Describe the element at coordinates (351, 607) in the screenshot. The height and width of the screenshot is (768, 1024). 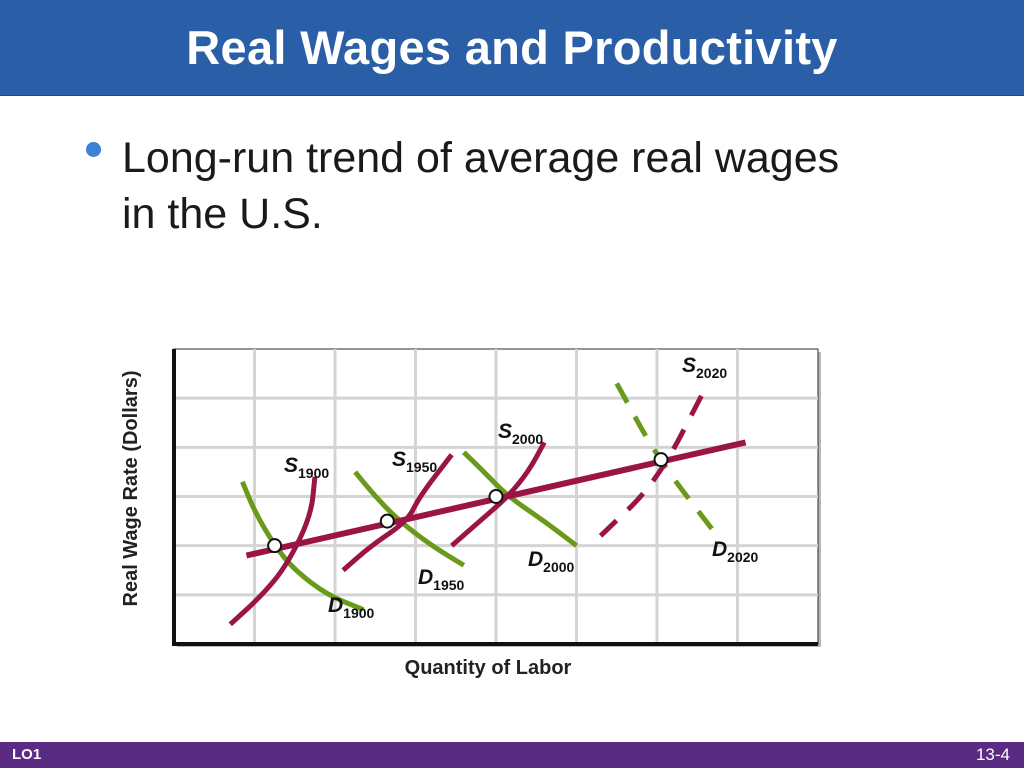
I see `demand-label-1900: D1900` at that location.